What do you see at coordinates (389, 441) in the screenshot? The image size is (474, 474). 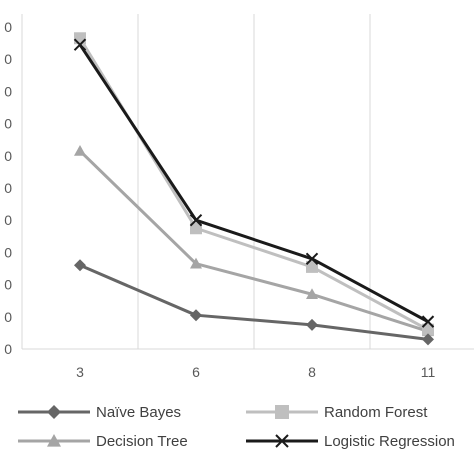 I see `legend-label: Logistic Regression` at bounding box center [389, 441].